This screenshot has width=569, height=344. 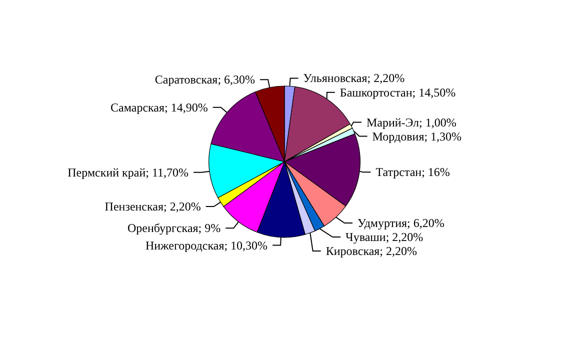 I want to click on slice-label: Ульяновская; 2,20%, so click(x=354, y=78).